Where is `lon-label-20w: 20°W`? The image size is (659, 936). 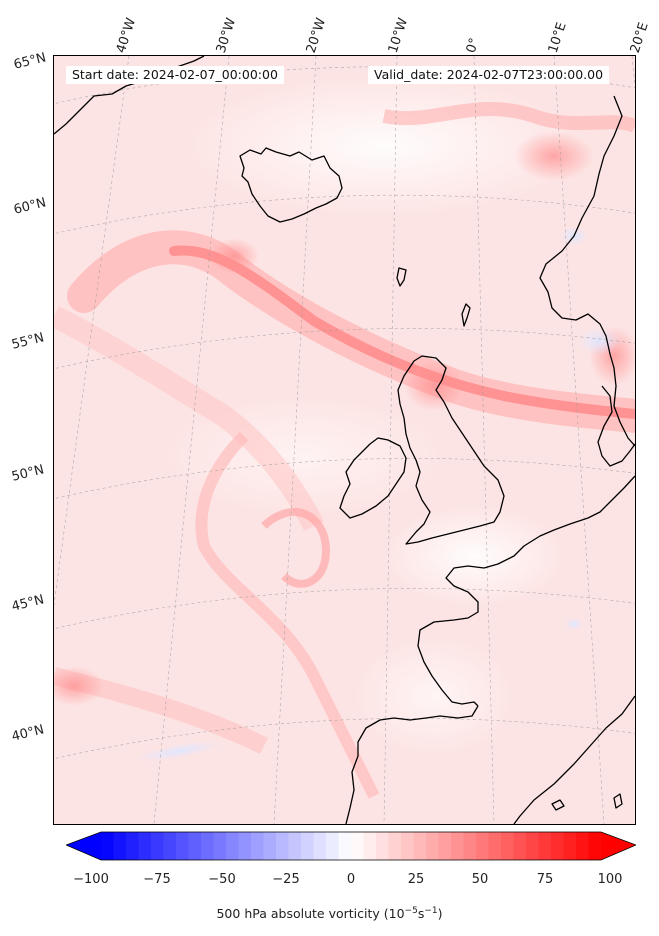 lon-label-20w: 20°W is located at coordinates (316, 35).